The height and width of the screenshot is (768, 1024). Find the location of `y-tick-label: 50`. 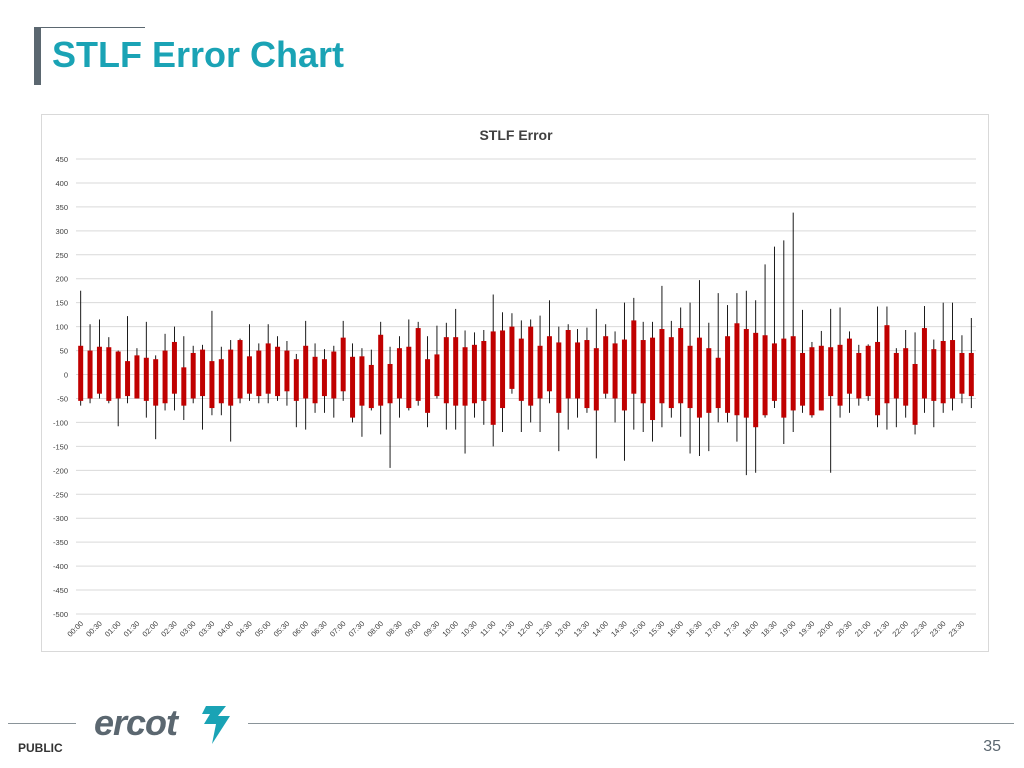

y-tick-label: 50 is located at coordinates (64, 351).